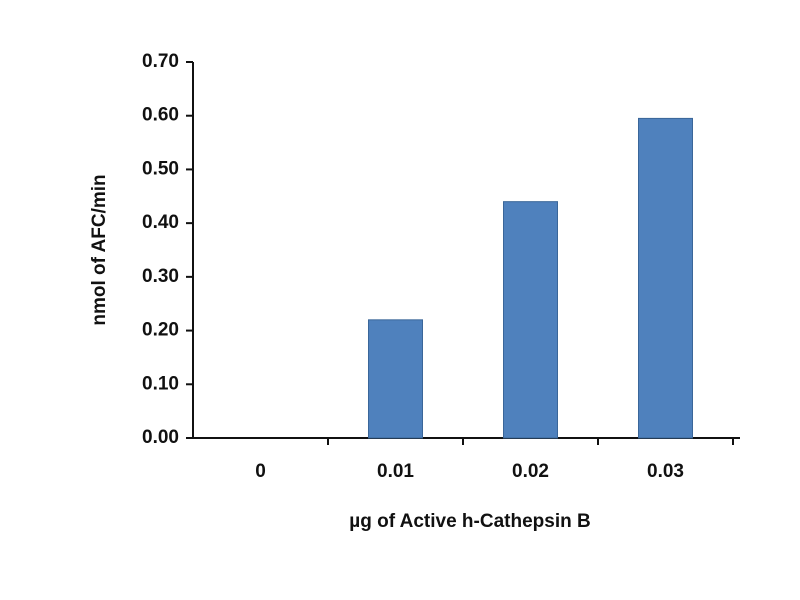 Image resolution: width=800 pixels, height=600 pixels. What do you see at coordinates (160, 276) in the screenshot?
I see `y-tick-label: 0.30` at bounding box center [160, 276].